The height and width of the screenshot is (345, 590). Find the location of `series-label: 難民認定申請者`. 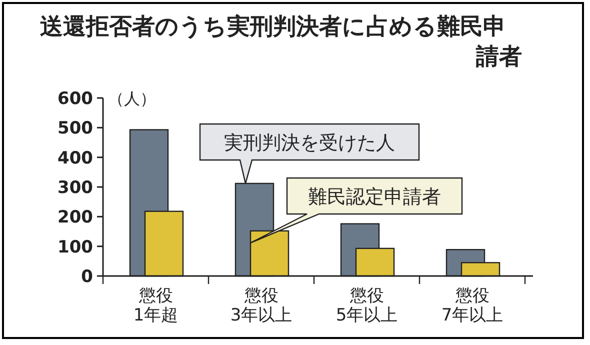

series-label: 難民認定申請者 is located at coordinates (374, 197).